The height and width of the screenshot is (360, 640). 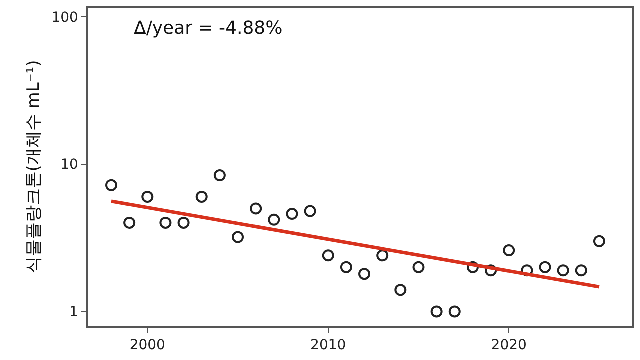 I want to click on x-tick-label: 2020, so click(x=509, y=346).